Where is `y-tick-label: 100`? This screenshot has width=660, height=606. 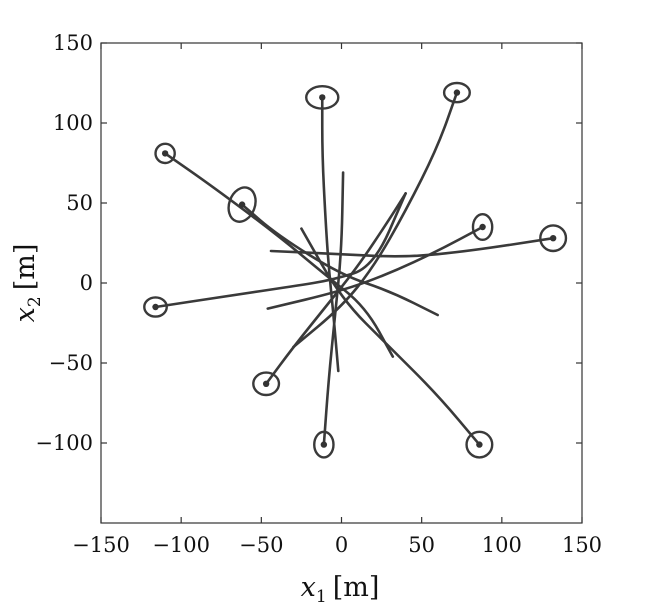 y-tick-label: 100 is located at coordinates (73, 123).